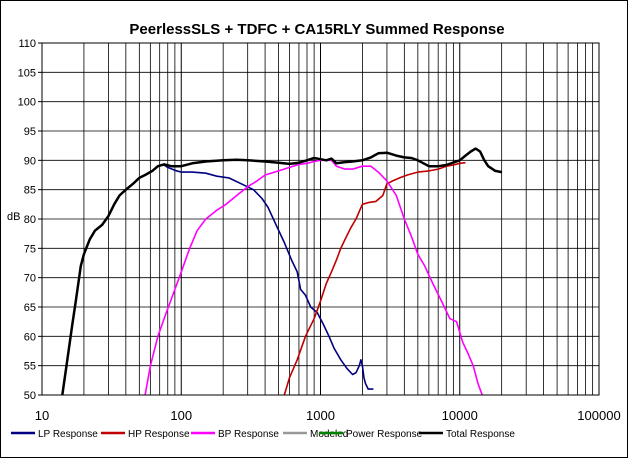  I want to click on legend-label-modeled: Modeled, so click(329, 434).